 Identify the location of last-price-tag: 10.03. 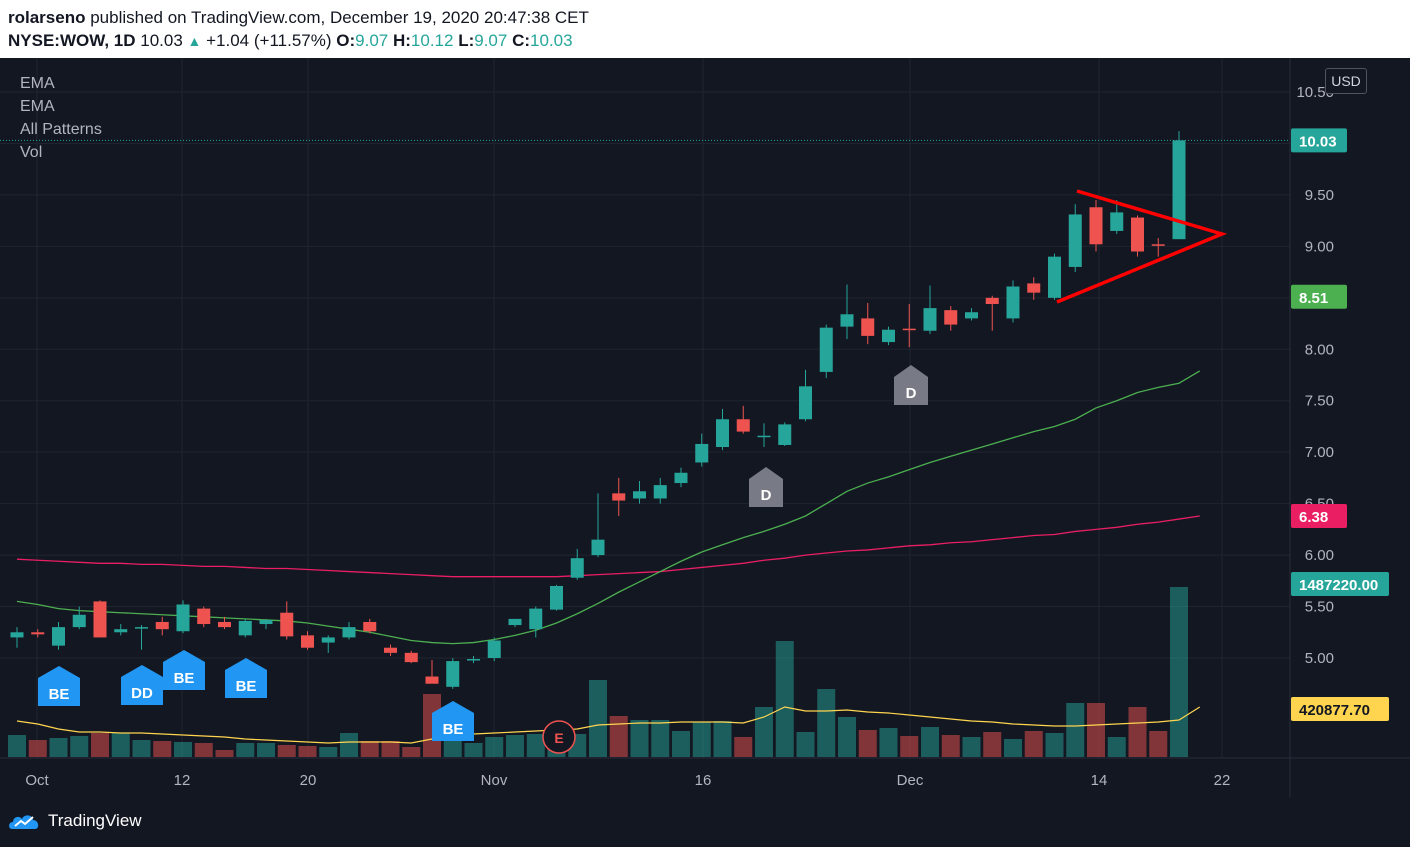
(1318, 141).